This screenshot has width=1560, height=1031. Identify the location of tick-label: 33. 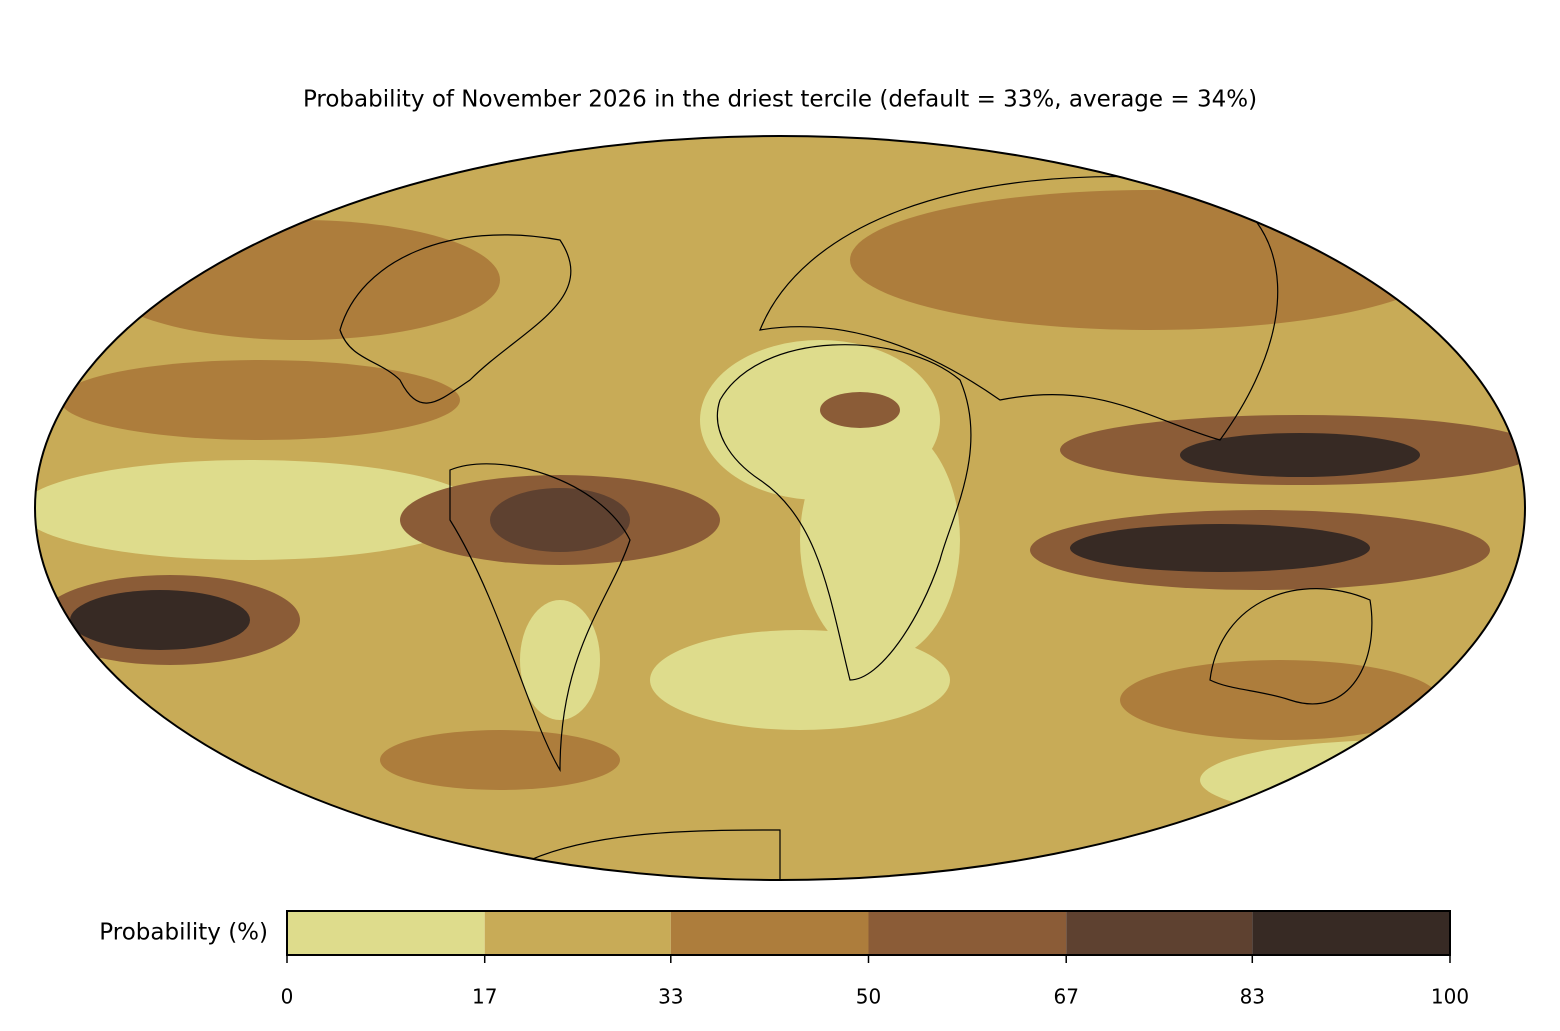
(670, 997).